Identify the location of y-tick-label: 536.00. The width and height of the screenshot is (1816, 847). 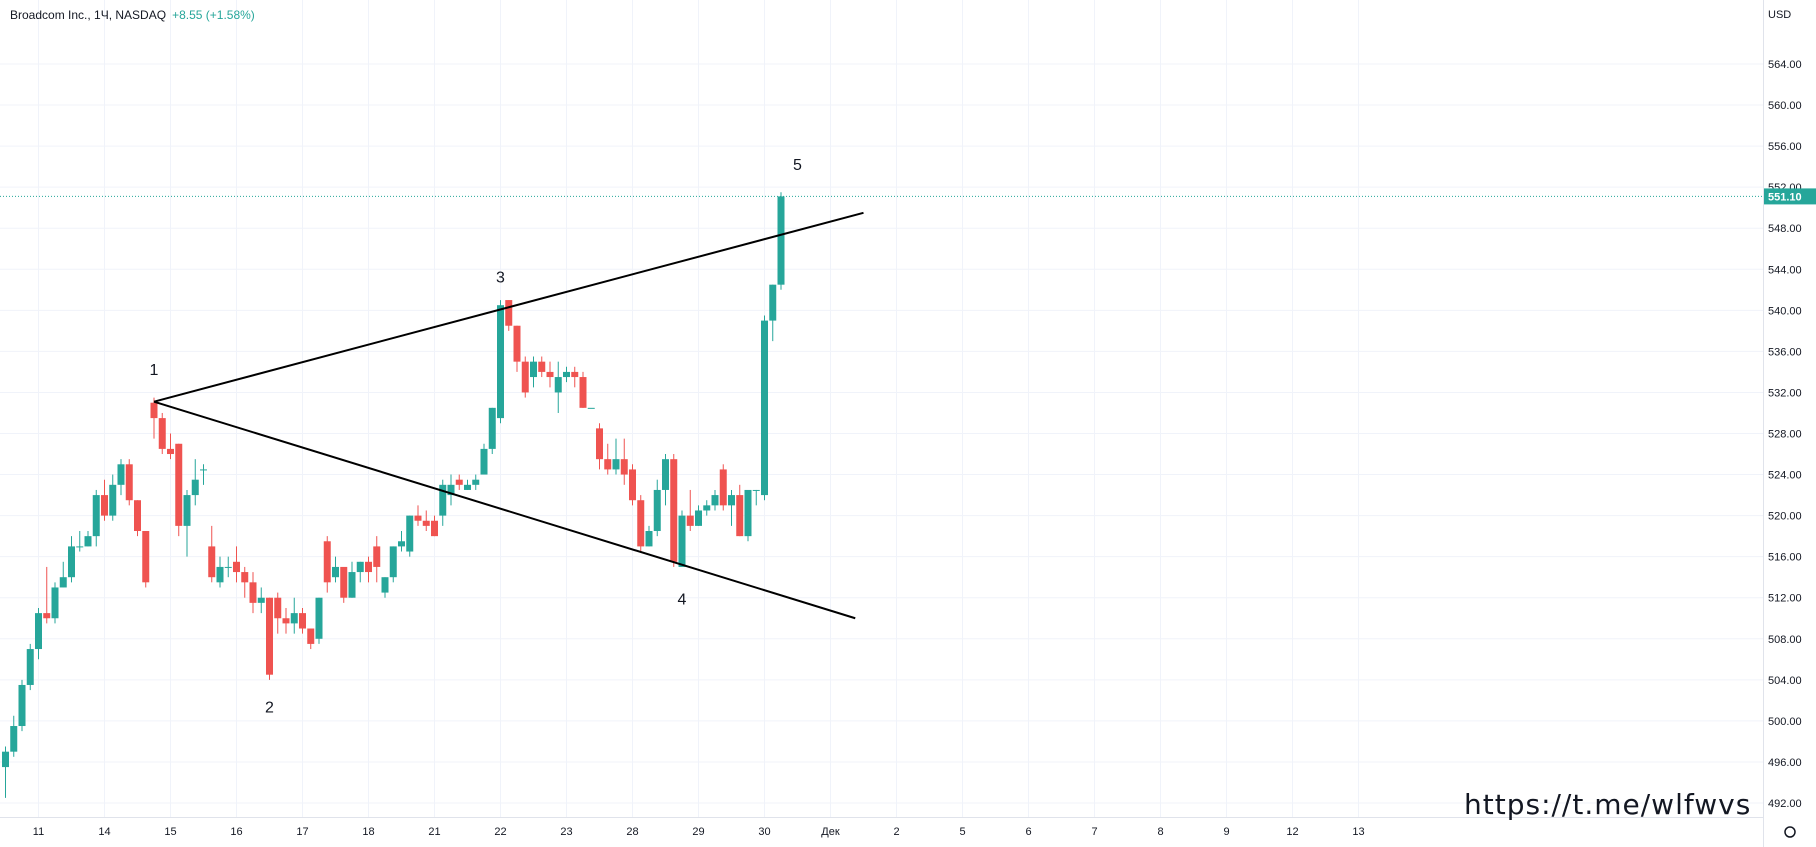
(1785, 352).